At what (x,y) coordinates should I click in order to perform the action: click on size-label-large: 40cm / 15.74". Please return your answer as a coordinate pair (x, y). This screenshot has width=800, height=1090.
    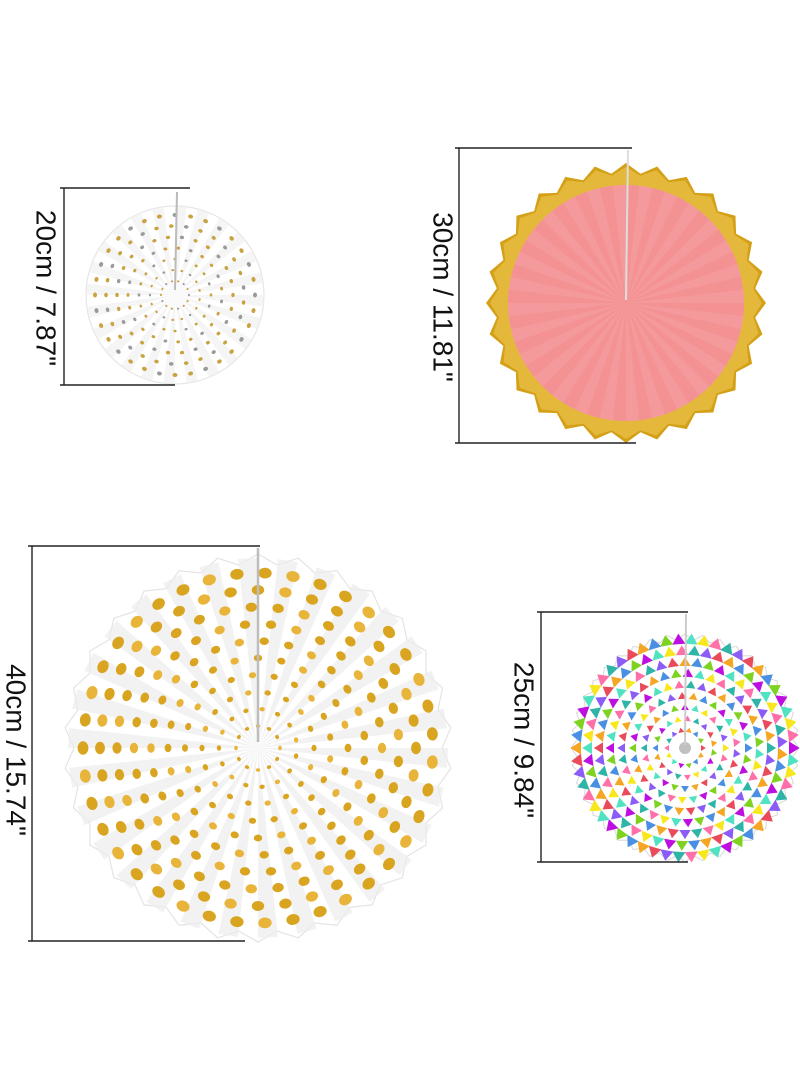
    Looking at the image, I should click on (16, 750).